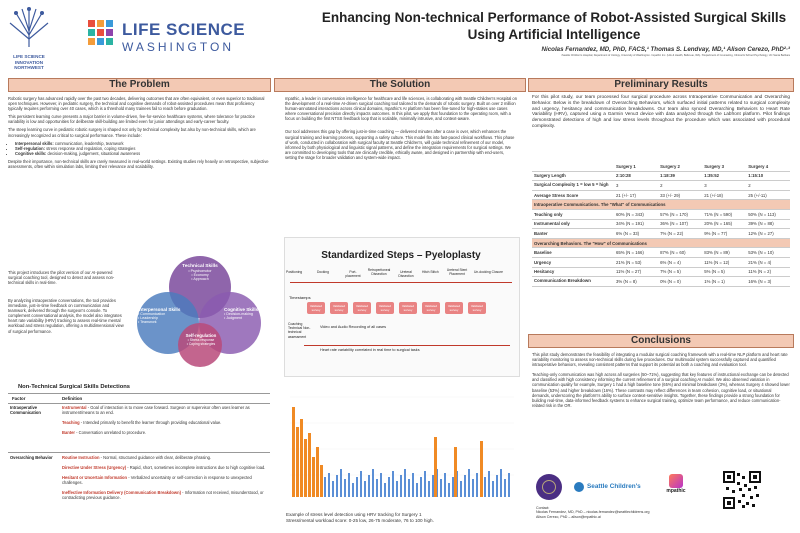 This screenshot has width=800, height=533. What do you see at coordinates (457, 272) in the screenshot?
I see `step-label: Ureteral Stent Placement` at bounding box center [457, 272].